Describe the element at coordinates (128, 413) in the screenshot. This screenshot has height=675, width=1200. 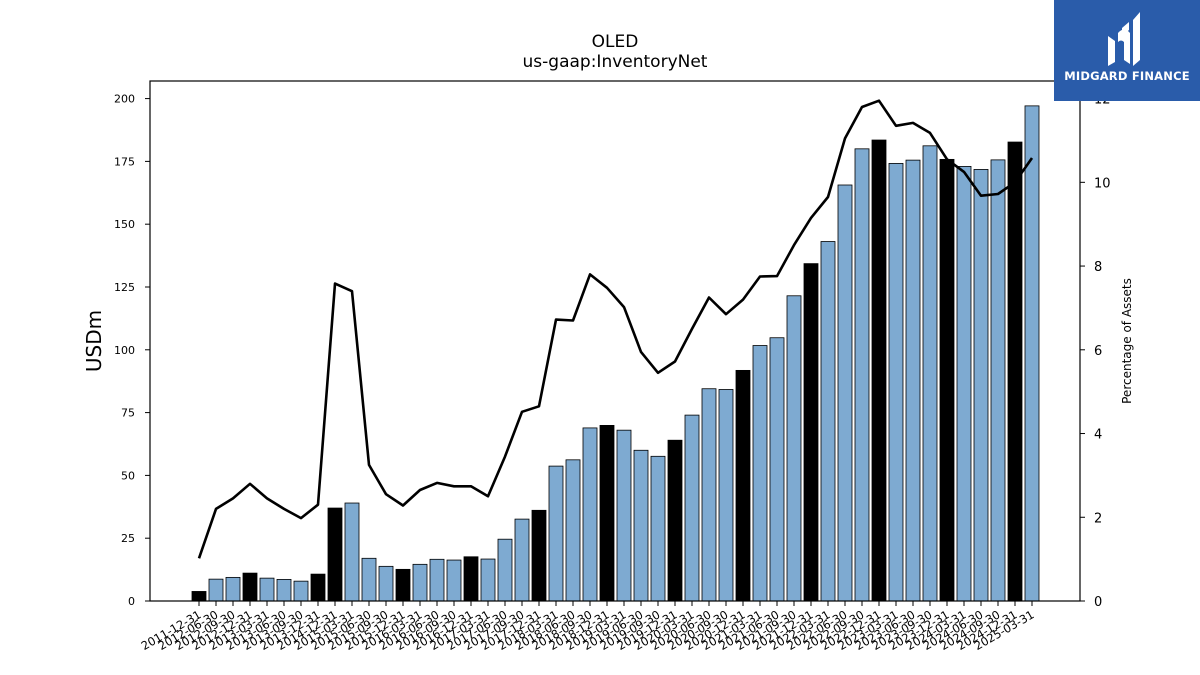
I see `y-tick-label: 75` at that location.